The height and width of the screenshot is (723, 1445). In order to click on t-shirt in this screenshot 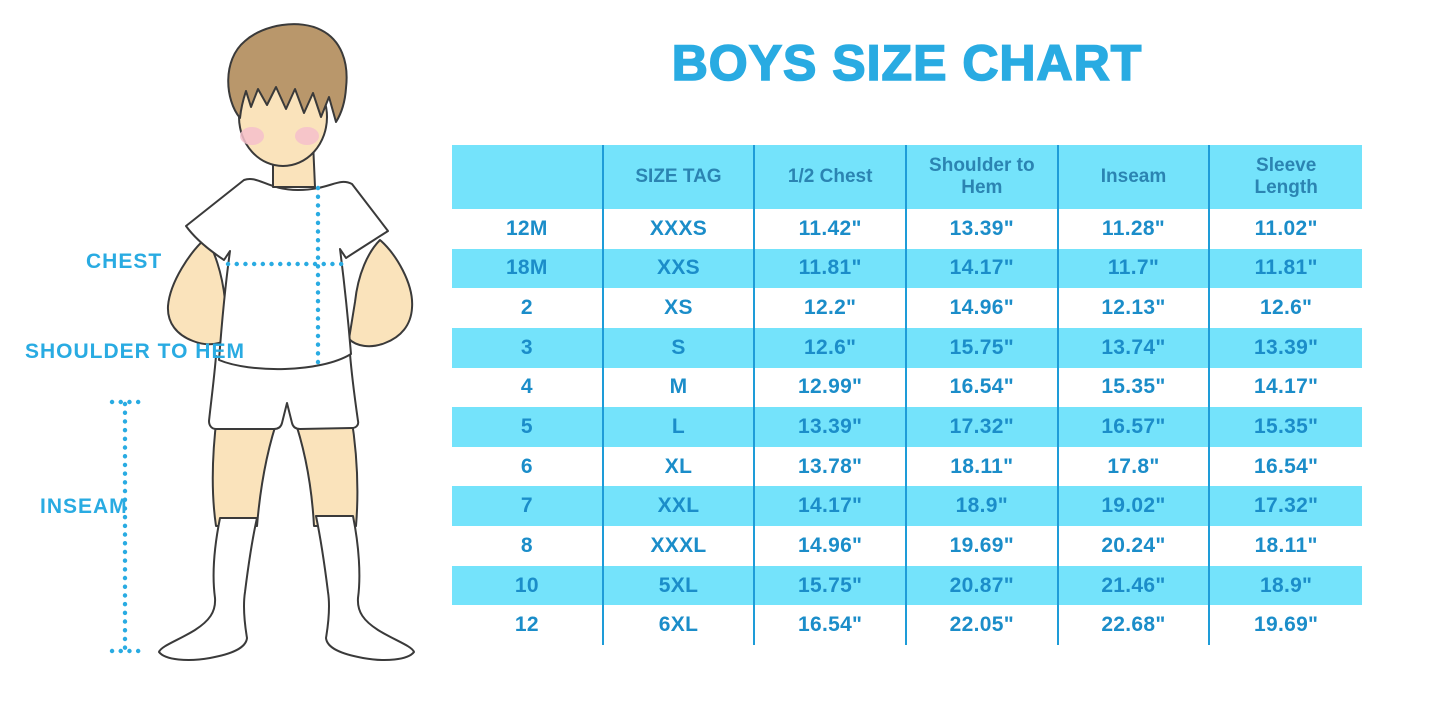, I will do `click(287, 274)`.